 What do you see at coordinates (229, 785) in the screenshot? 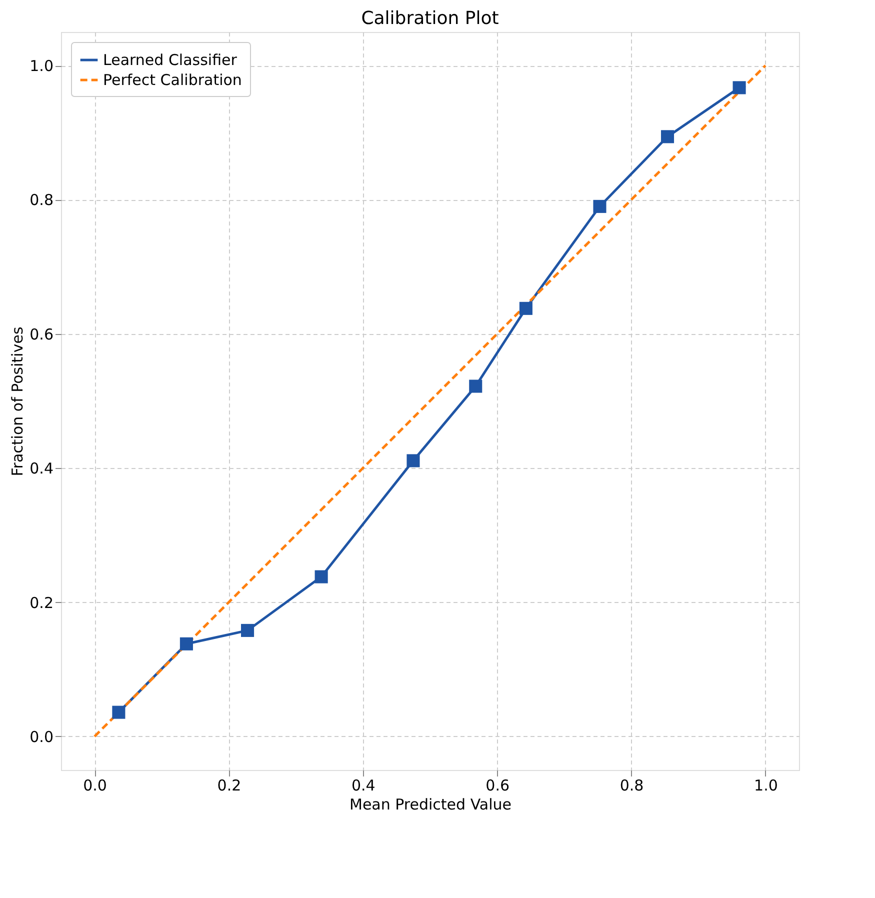
I see `x-tick-label: 0.2` at bounding box center [229, 785].